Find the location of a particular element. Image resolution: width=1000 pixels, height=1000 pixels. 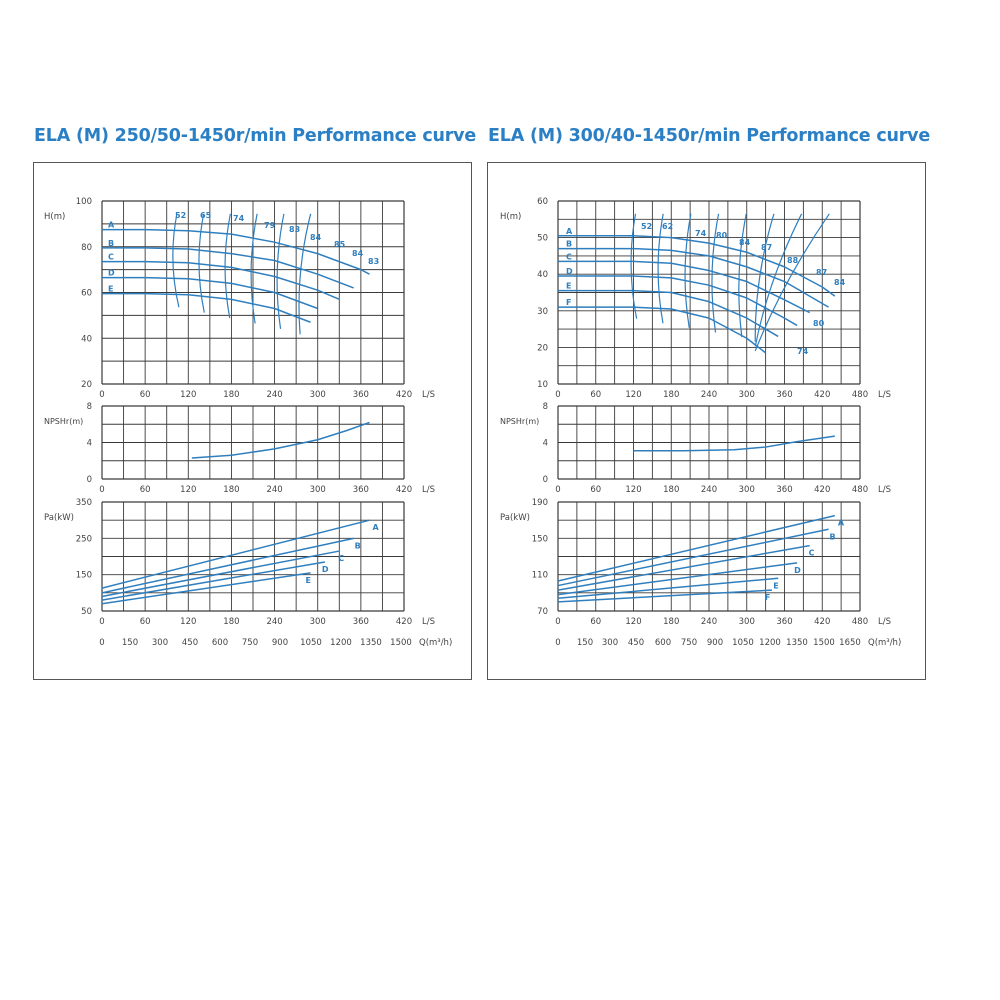

right-head-x-tick-label: 360 is located at coordinates (784, 395).